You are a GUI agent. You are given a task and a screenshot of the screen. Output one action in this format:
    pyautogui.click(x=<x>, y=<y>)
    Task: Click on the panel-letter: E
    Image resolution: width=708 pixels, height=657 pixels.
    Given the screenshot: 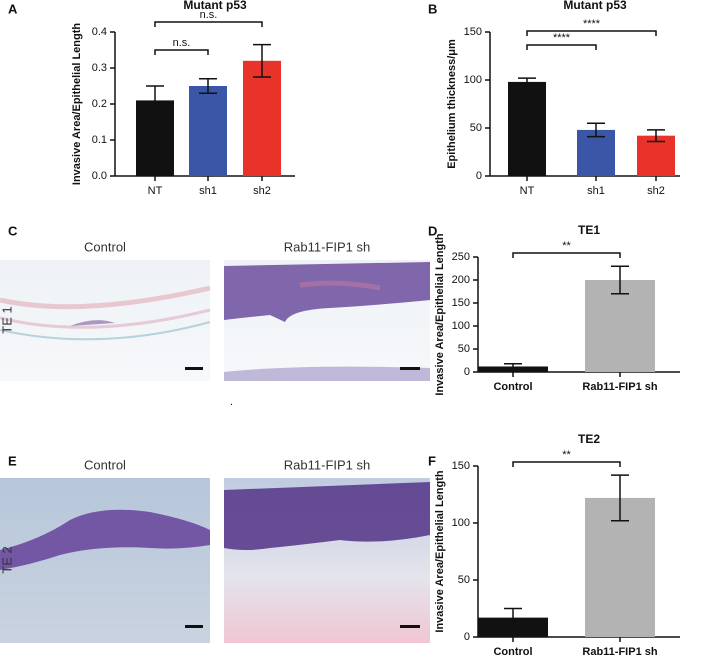 What is the action you would take?
    pyautogui.click(x=12, y=460)
    